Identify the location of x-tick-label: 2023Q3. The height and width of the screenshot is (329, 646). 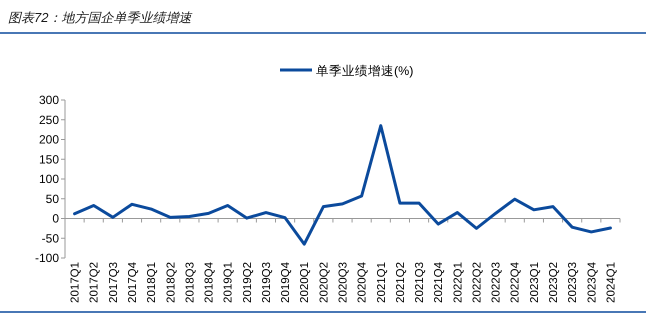
(573, 282).